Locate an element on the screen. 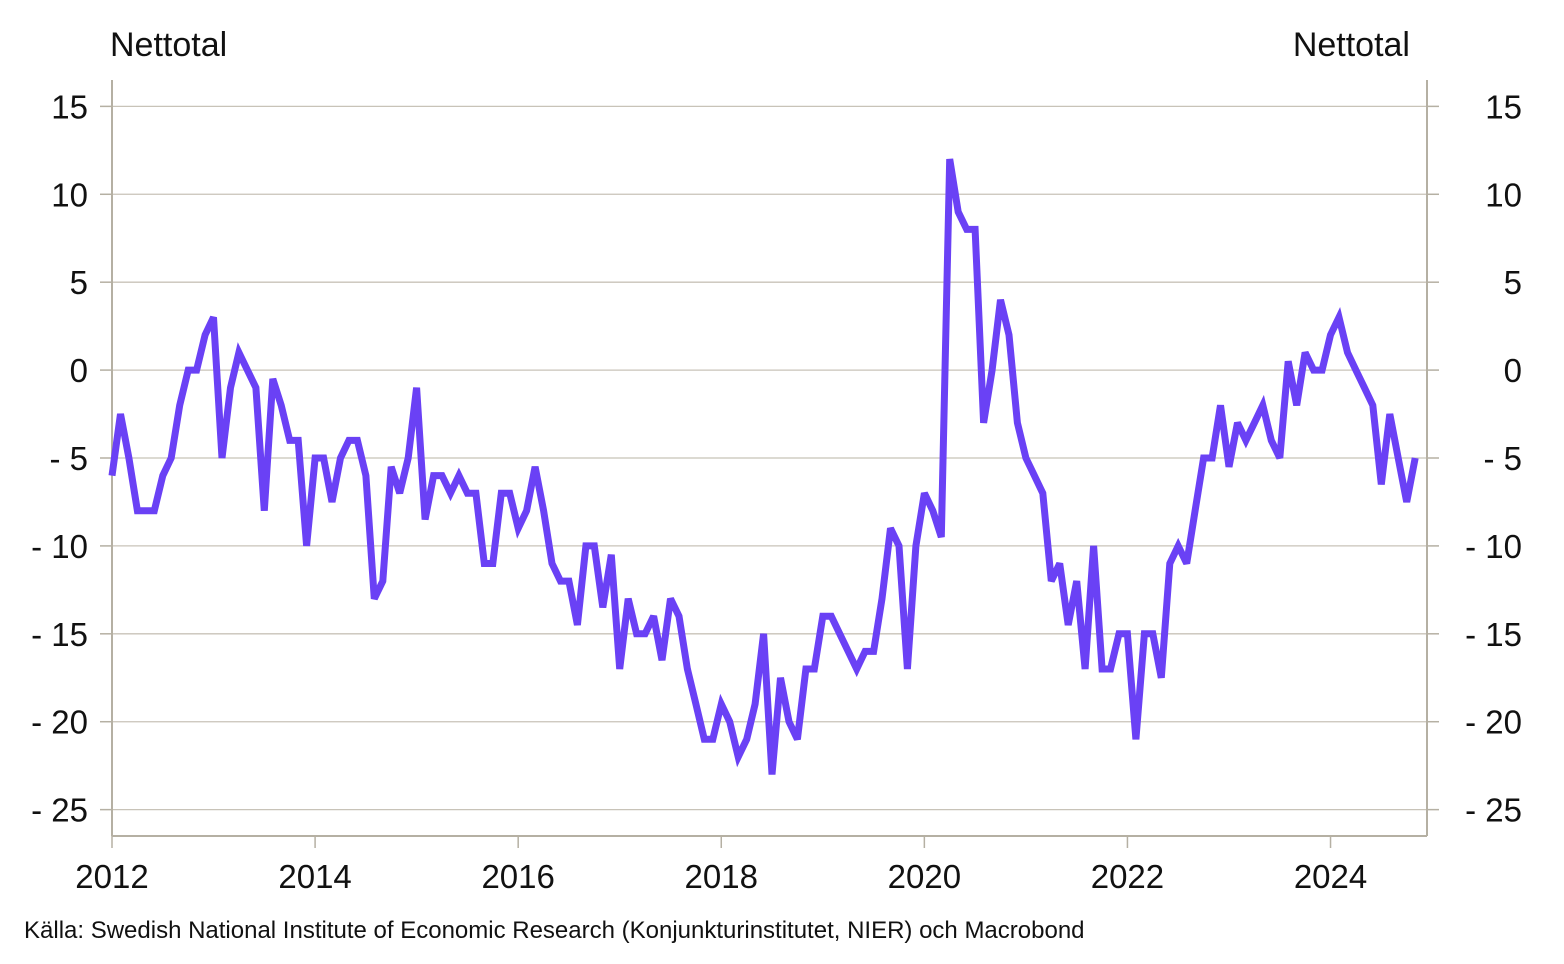 This screenshot has width=1564, height=964. y-tick-label-left: - 15 is located at coordinates (59, 634).